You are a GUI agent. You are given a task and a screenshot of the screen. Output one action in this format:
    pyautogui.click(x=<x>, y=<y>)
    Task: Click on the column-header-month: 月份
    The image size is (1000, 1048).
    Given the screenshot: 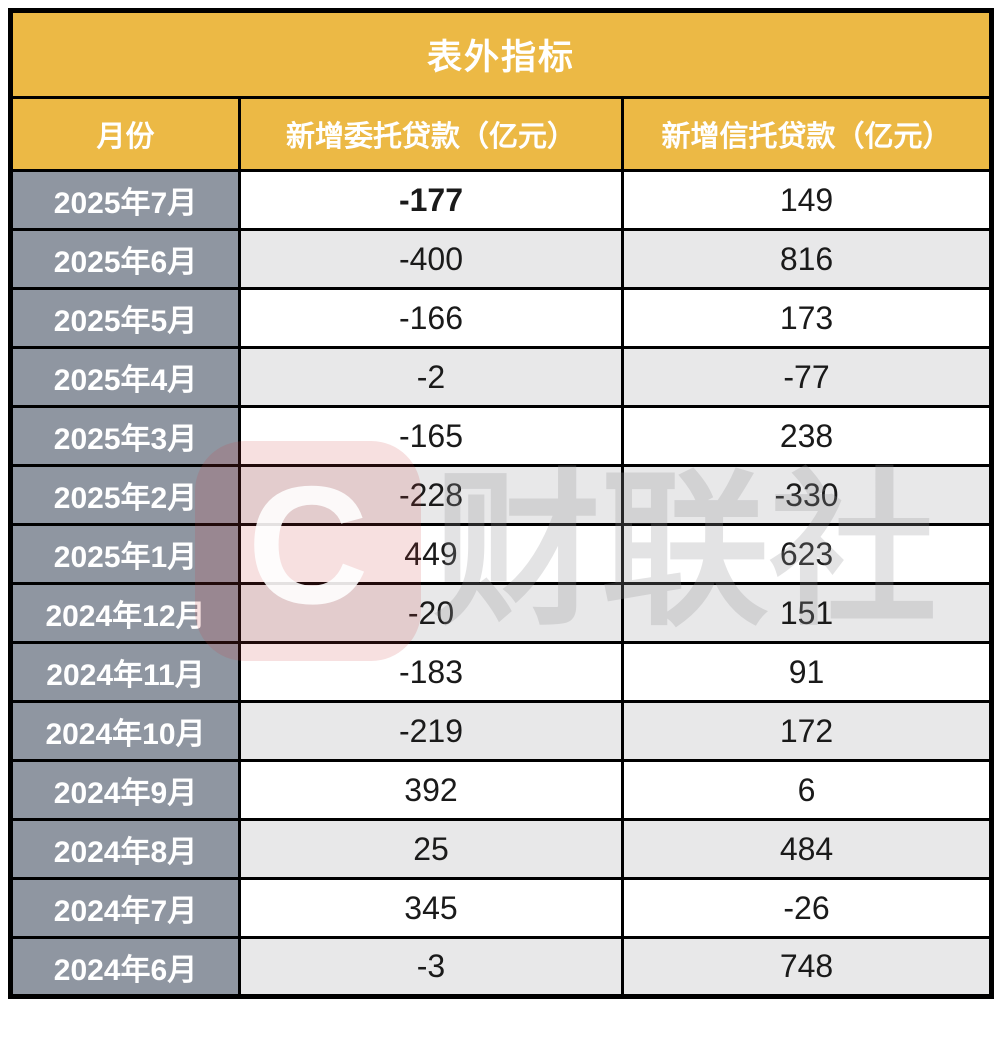 What is the action you would take?
    pyautogui.click(x=125, y=134)
    